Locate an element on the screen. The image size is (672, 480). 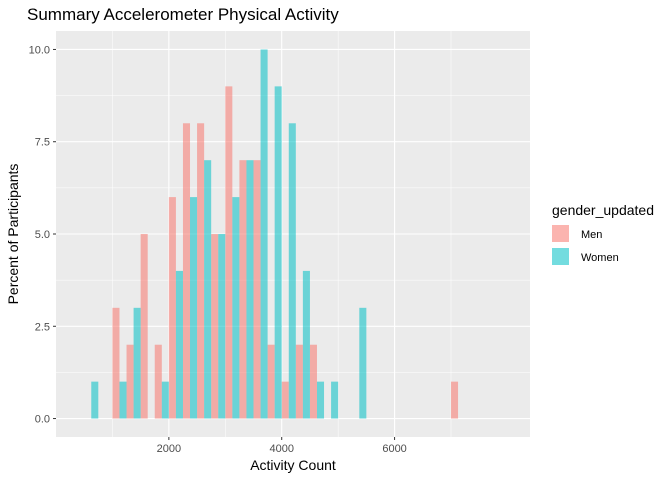
x-axis-ticks: 2000 4000 6000 is located at coordinates (282, 446).